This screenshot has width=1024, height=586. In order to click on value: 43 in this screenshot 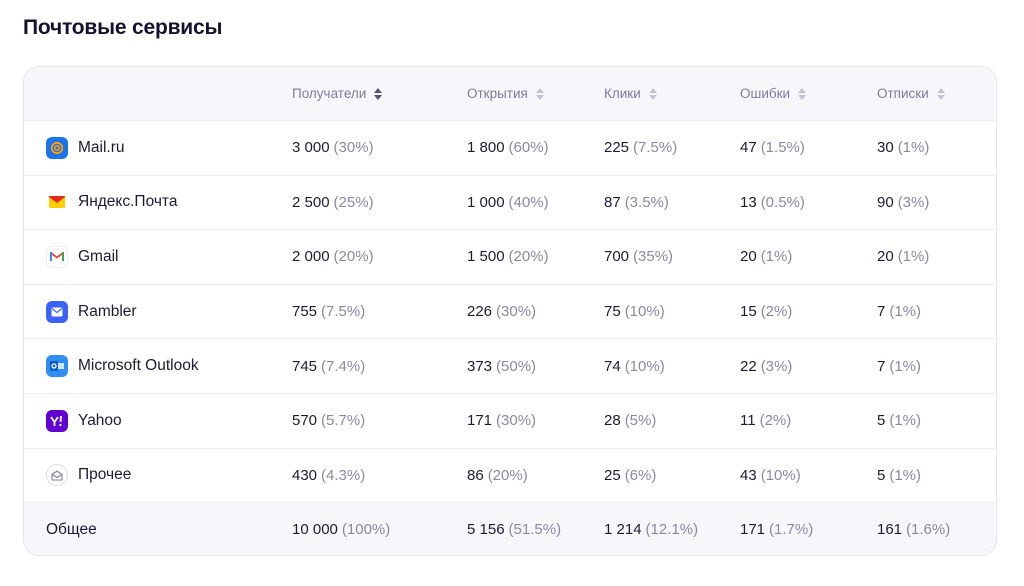, I will do `click(748, 475)`.